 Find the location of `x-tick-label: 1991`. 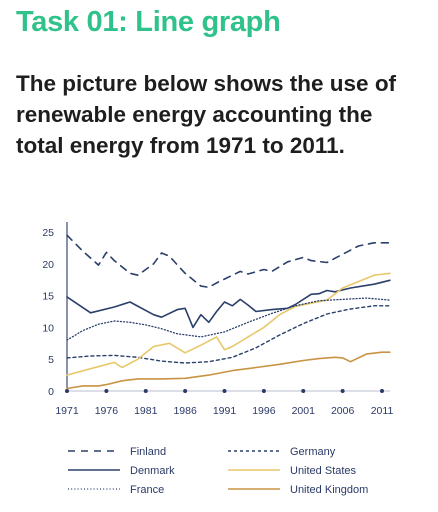

x-tick-label: 1991 is located at coordinates (225, 411).